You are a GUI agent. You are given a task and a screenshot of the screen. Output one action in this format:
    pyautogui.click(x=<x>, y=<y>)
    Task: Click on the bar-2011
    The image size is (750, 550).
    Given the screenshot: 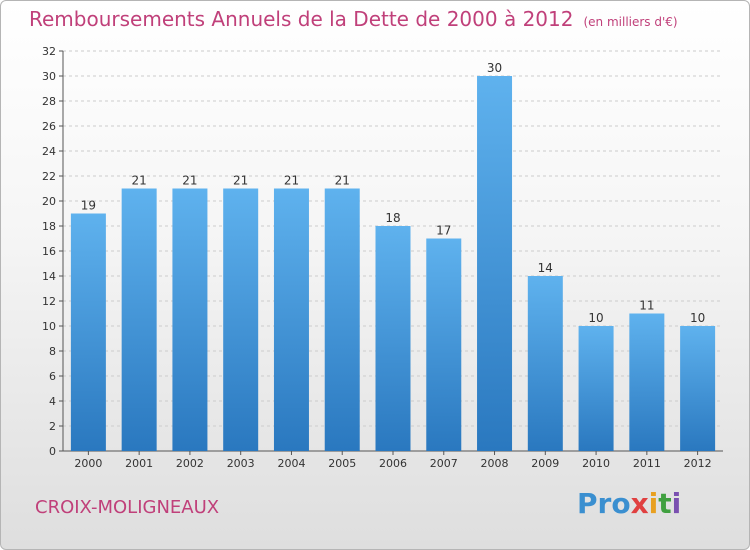 What is the action you would take?
    pyautogui.click(x=647, y=382)
    